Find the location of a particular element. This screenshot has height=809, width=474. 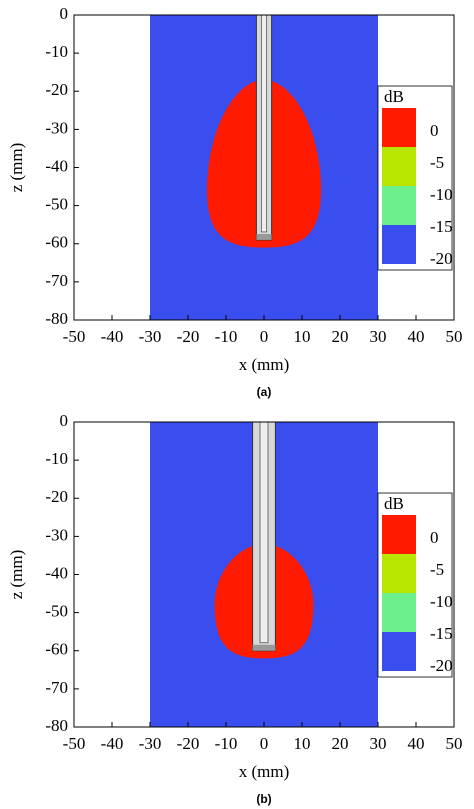

caption: (a) is located at coordinates (264, 392).